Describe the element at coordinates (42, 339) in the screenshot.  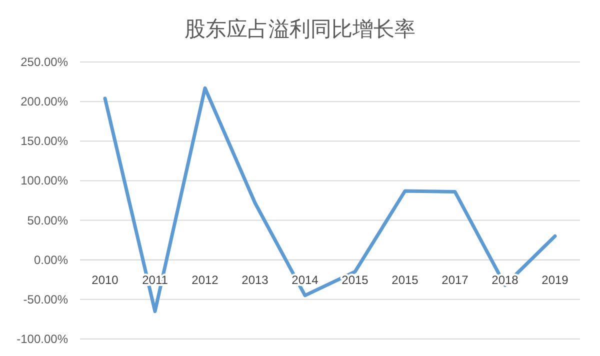
I see `y-tick-label: -100.00%` at that location.